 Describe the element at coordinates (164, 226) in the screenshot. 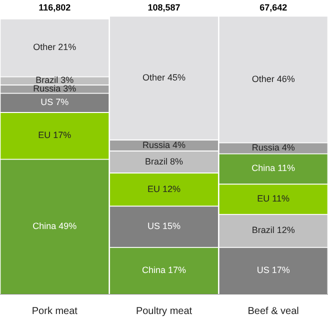

I see `data-label: US 15%` at that location.